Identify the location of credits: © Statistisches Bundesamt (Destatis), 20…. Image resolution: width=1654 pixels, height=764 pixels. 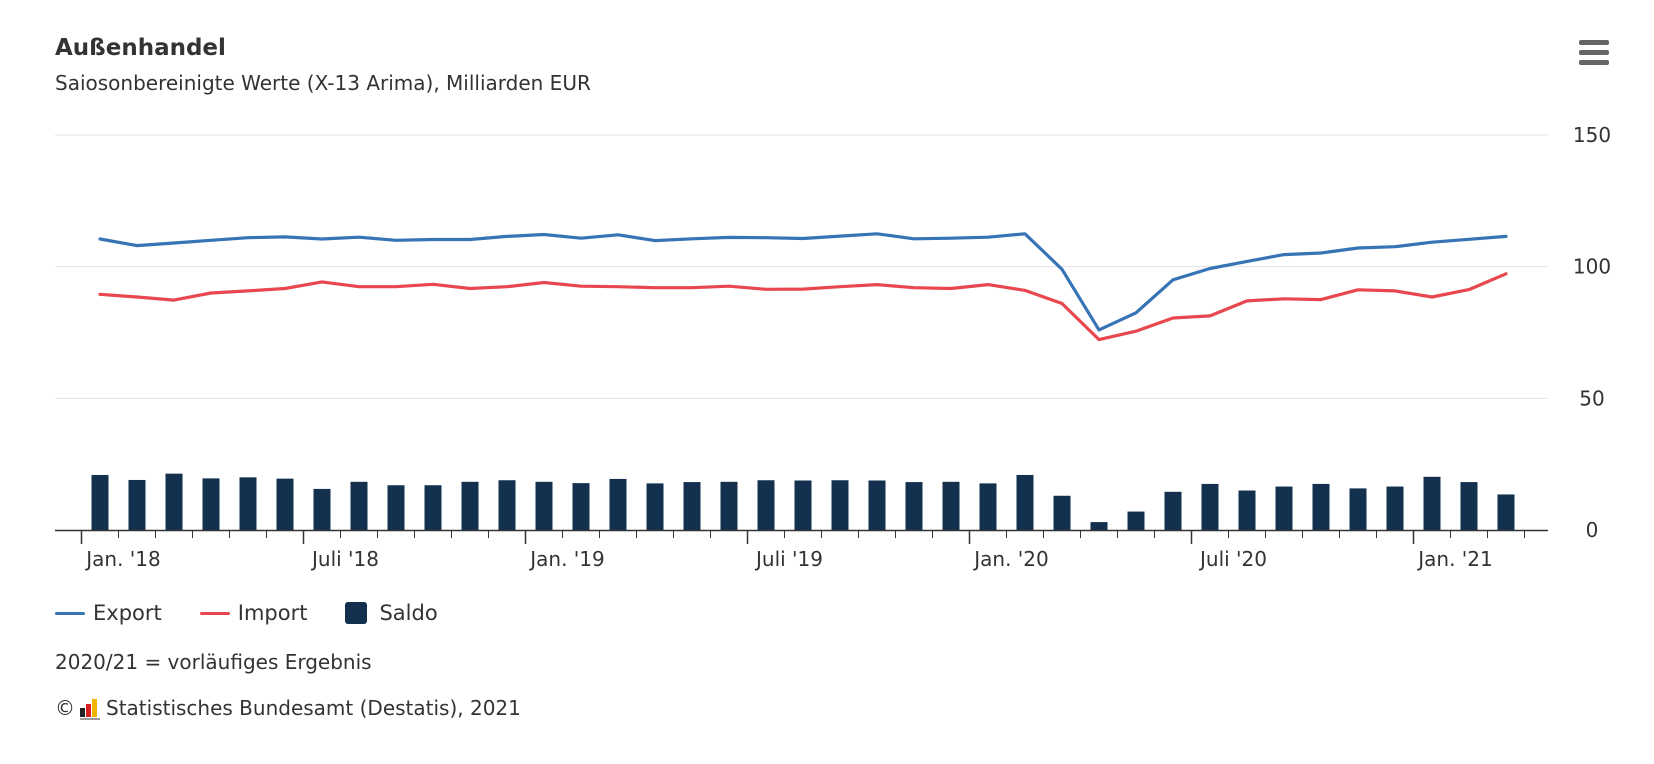
(288, 708).